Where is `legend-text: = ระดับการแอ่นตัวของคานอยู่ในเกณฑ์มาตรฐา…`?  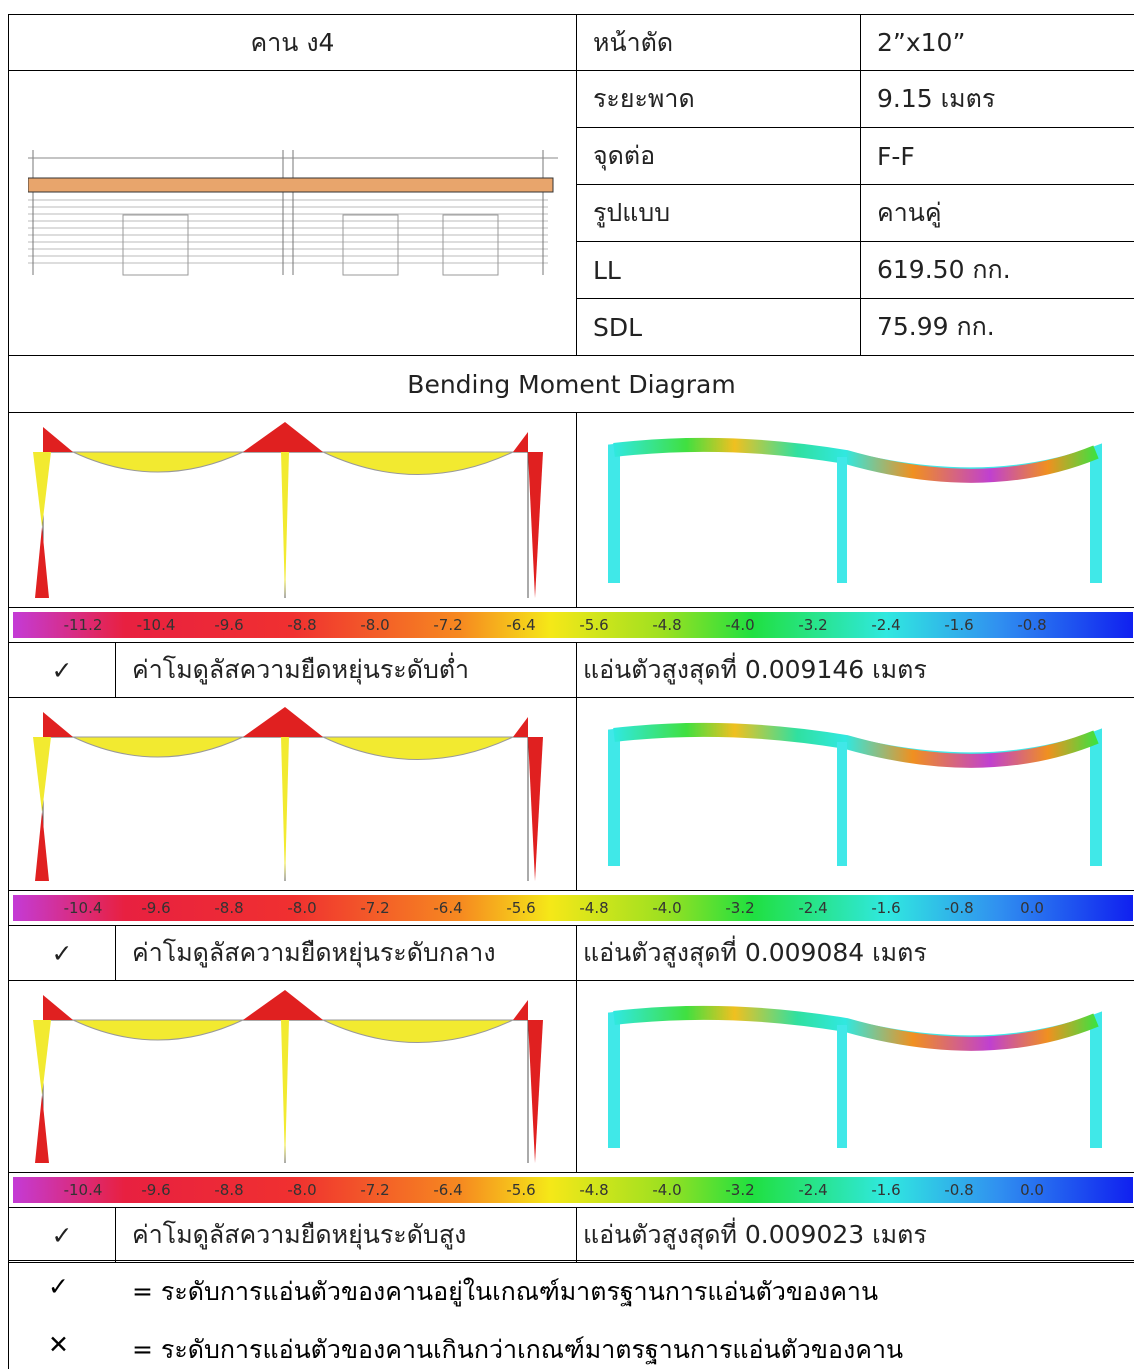
legend-text: = ระดับการแอ่นตัวของคานอยู่ในเกณฑ์มาตรฐา… is located at coordinates (582, 1289).